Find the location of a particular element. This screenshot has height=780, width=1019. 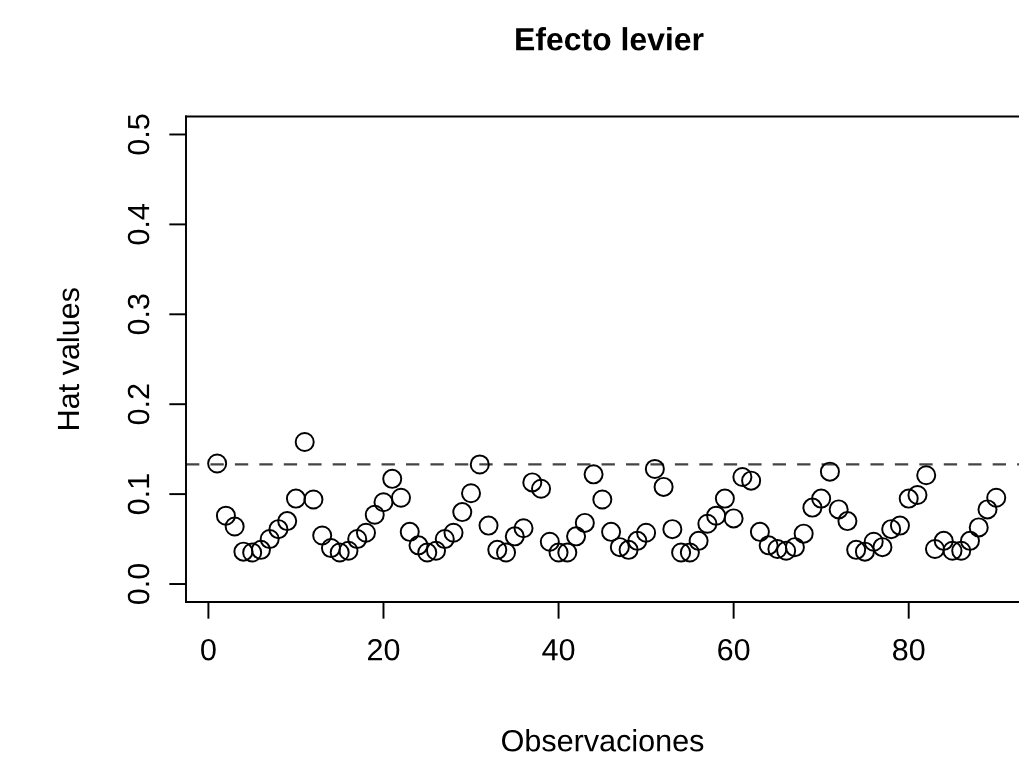

y-tick-label: 0.1 is located at coordinates (138, 494).